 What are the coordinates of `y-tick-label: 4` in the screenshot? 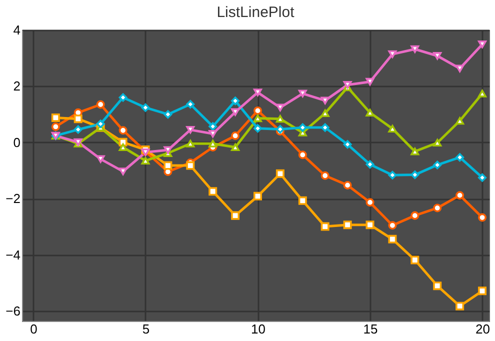 It's located at (16, 30).